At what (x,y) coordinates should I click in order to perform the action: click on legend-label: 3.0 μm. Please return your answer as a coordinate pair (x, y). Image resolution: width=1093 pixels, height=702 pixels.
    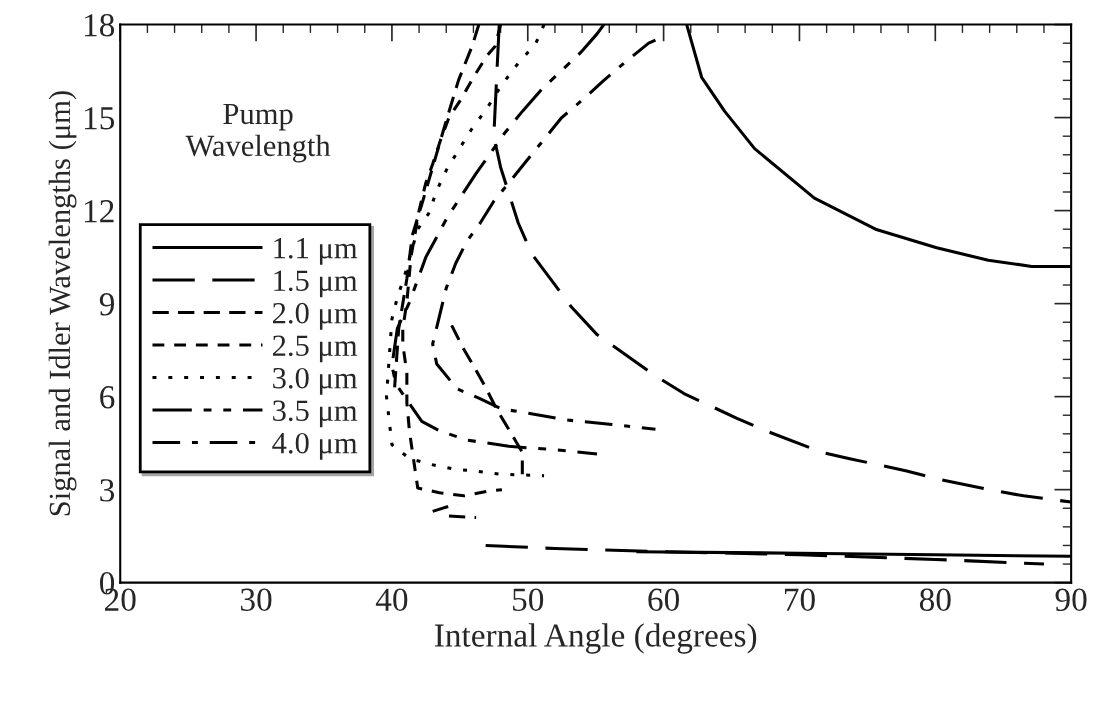
    Looking at the image, I should click on (315, 381).